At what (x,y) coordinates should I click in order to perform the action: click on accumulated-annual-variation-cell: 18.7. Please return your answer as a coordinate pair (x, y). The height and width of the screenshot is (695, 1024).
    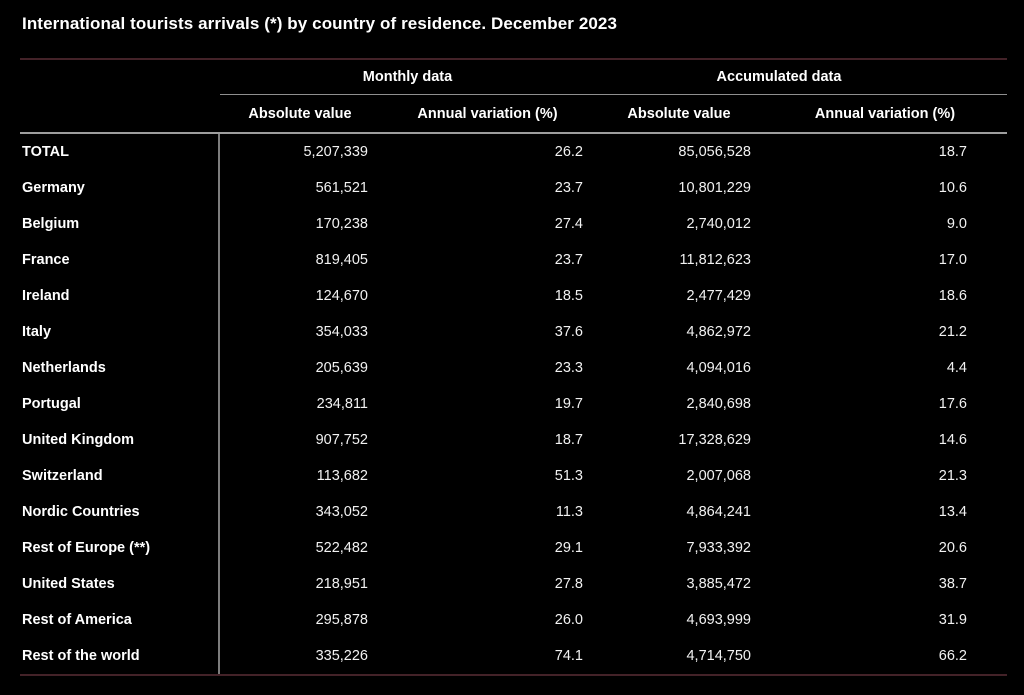
    Looking at the image, I should click on (952, 152).